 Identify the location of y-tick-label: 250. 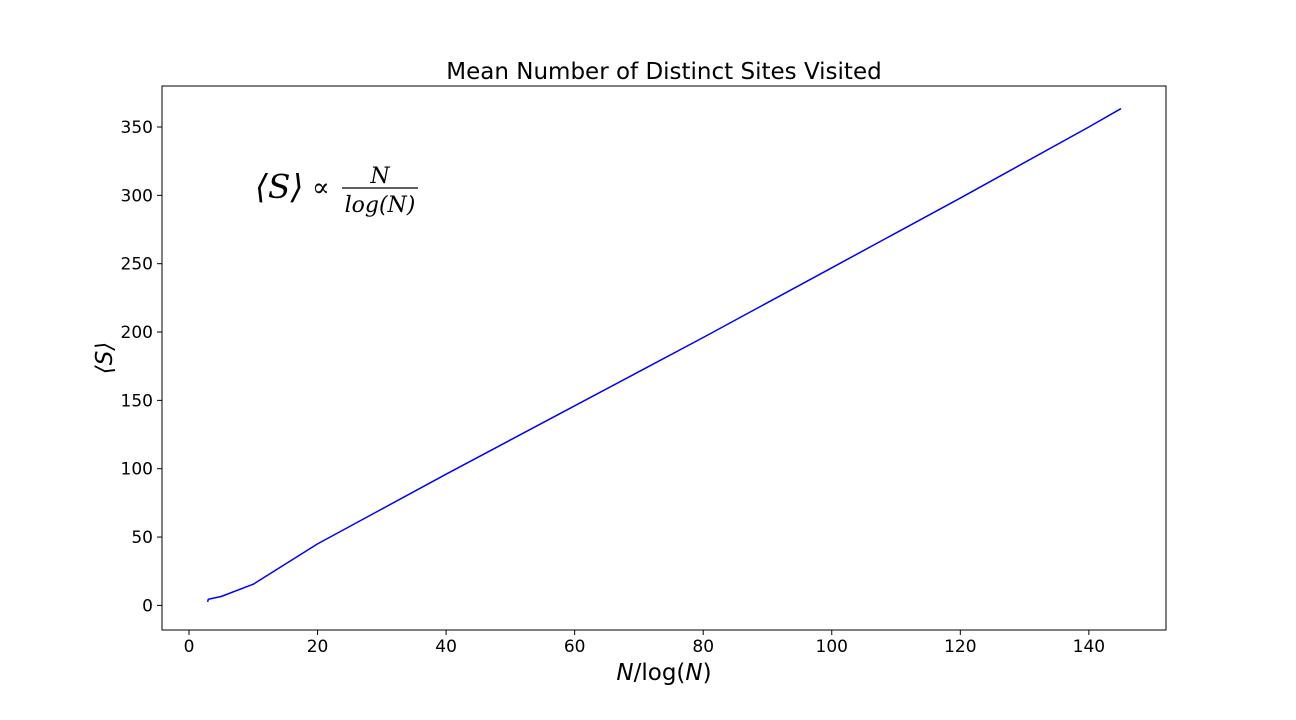
(137, 265).